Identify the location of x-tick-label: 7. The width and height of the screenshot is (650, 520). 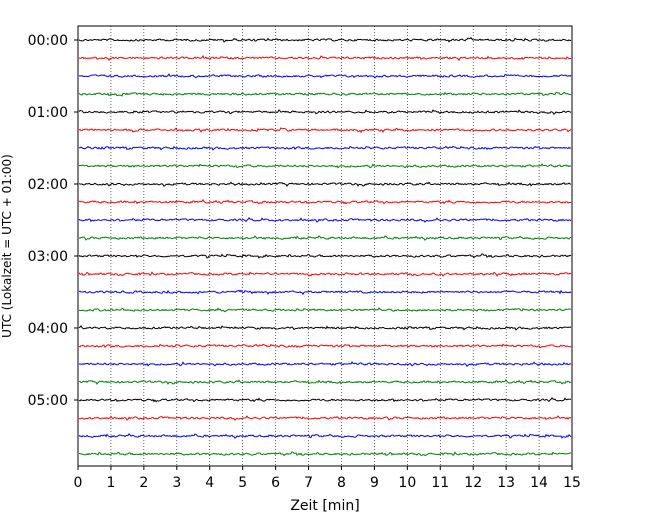
(308, 483).